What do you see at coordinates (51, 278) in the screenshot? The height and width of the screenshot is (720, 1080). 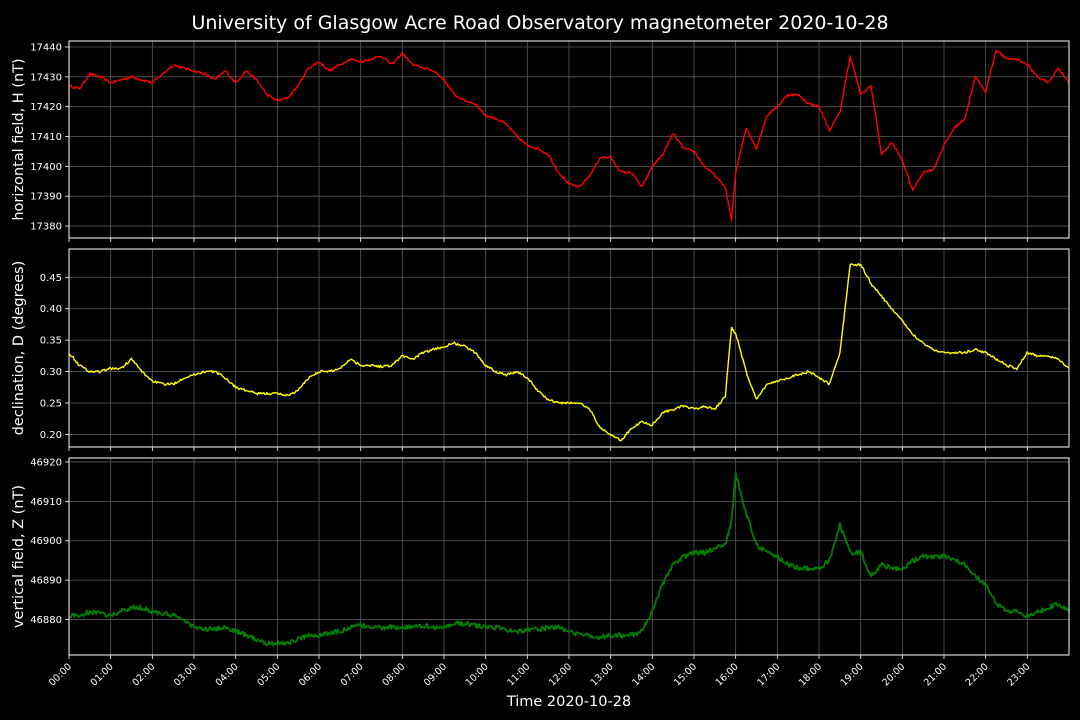 I see `panel-d-y-tick-label: 0.45` at bounding box center [51, 278].